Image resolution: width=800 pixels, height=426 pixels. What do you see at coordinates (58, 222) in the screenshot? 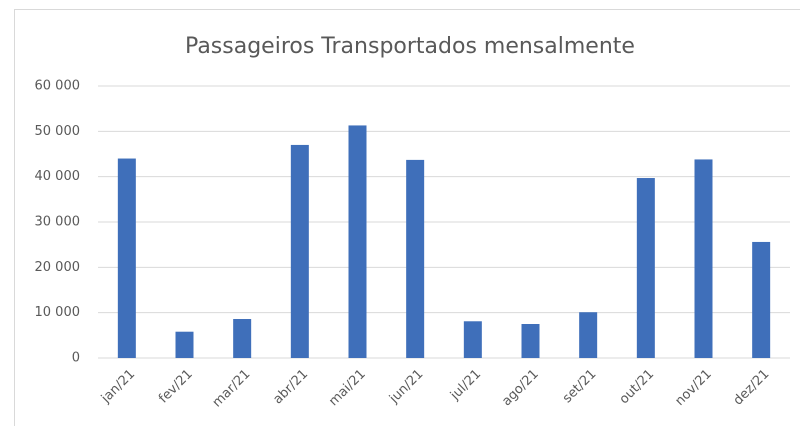
I see `y-tick-label: 30 000` at bounding box center [58, 222].